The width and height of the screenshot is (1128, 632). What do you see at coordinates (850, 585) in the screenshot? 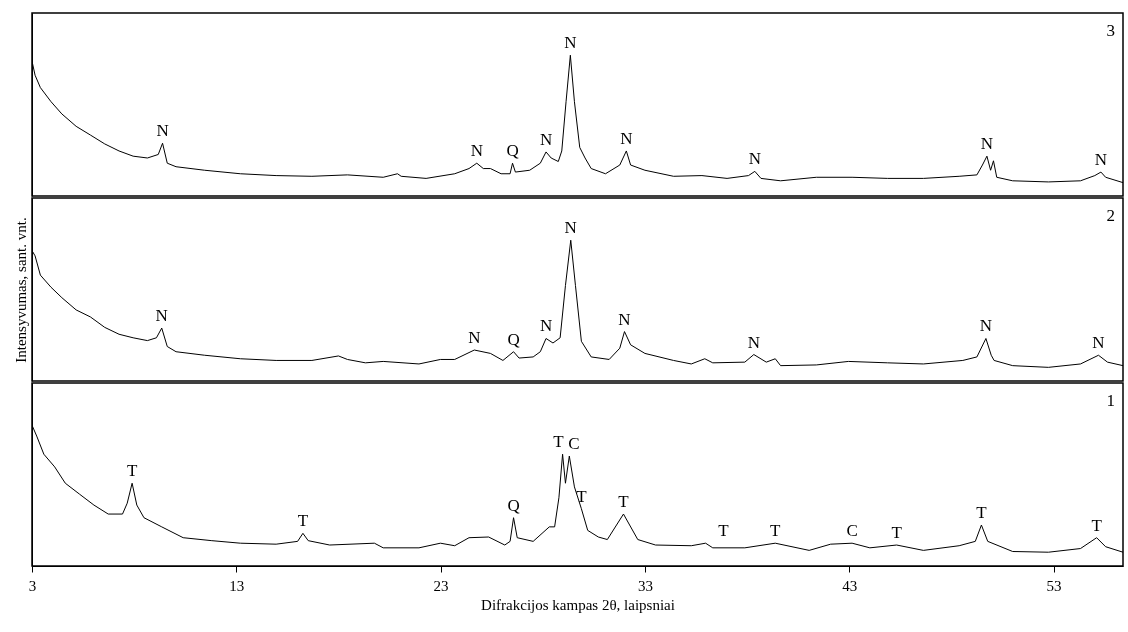
I see `x-tick-label: 43` at bounding box center [850, 585].